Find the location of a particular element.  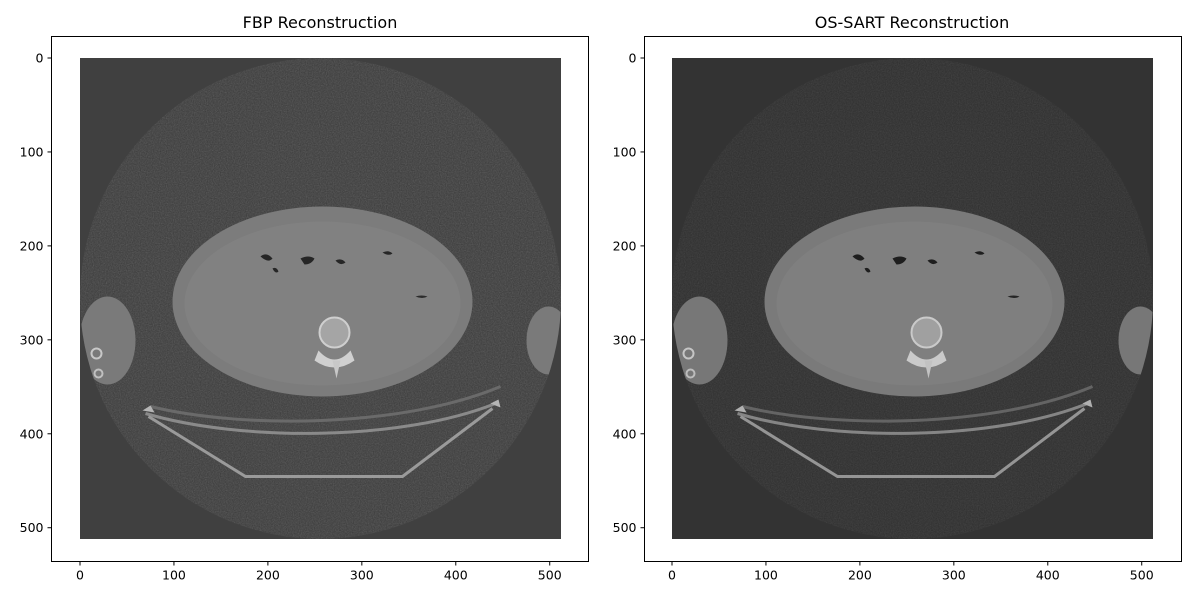

y-axis-fbp: 0 100 200 300 400 500 is located at coordinates (36, 293).